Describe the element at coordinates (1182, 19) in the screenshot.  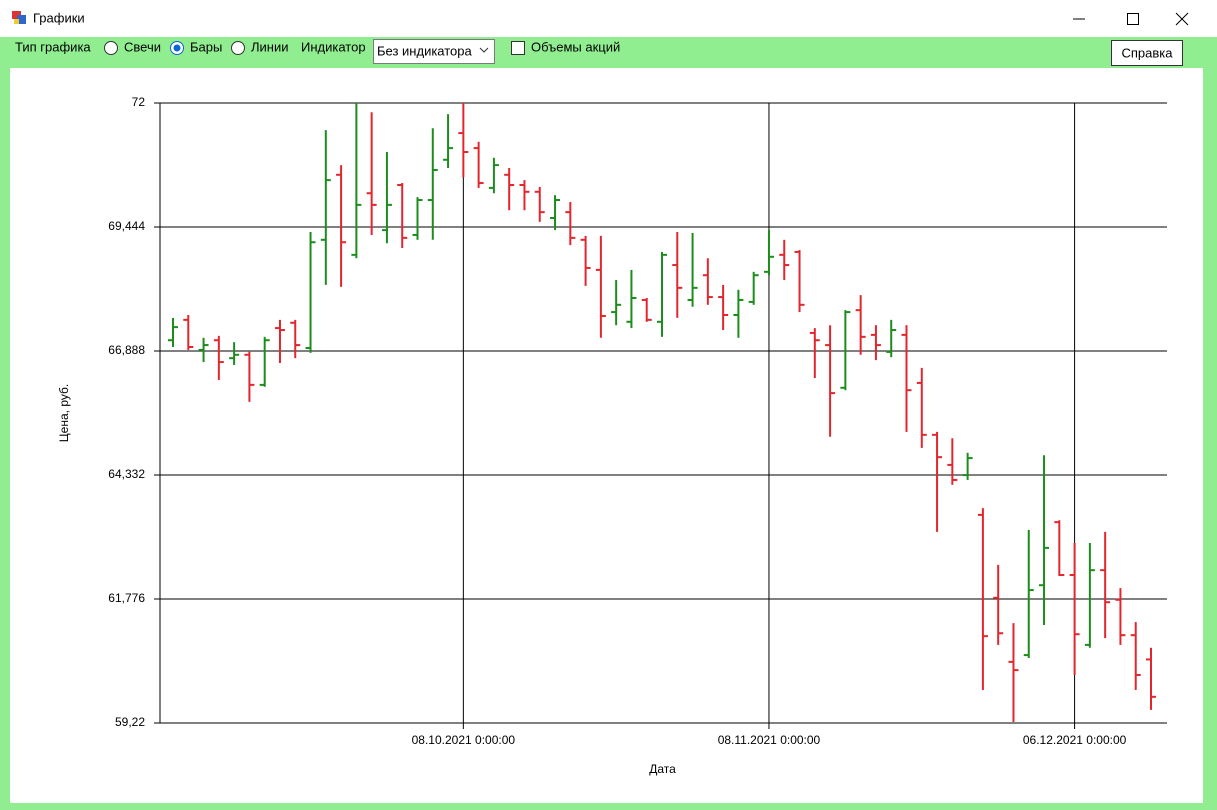
I see `close-button` at that location.